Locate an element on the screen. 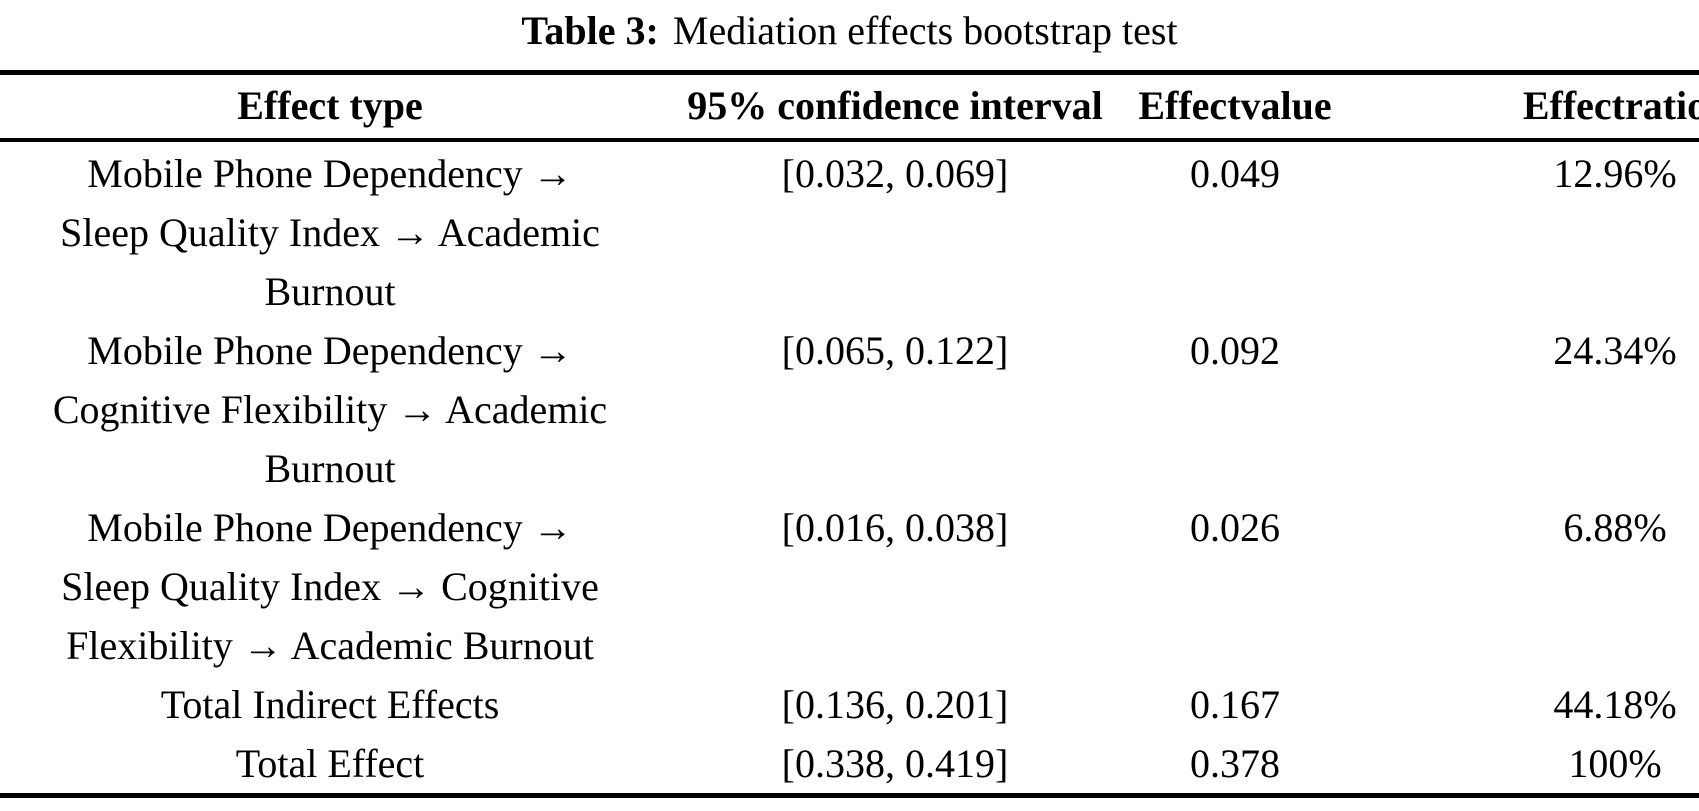 The width and height of the screenshot is (1699, 811). effect-value-cell: 0.378 is located at coordinates (1235, 763).